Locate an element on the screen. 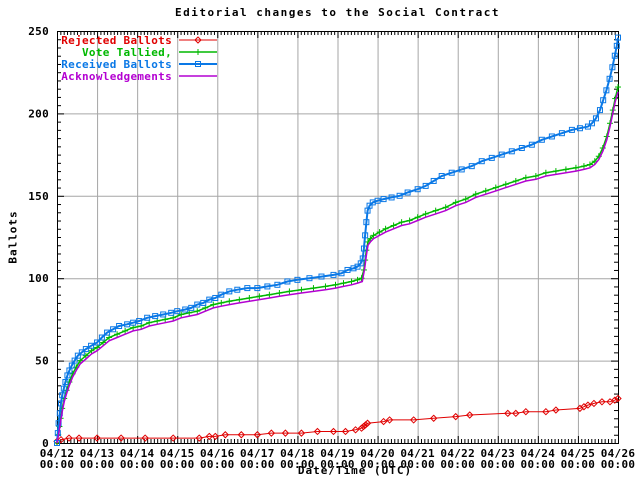  y-tick-label: 0 is located at coordinates (45, 443).